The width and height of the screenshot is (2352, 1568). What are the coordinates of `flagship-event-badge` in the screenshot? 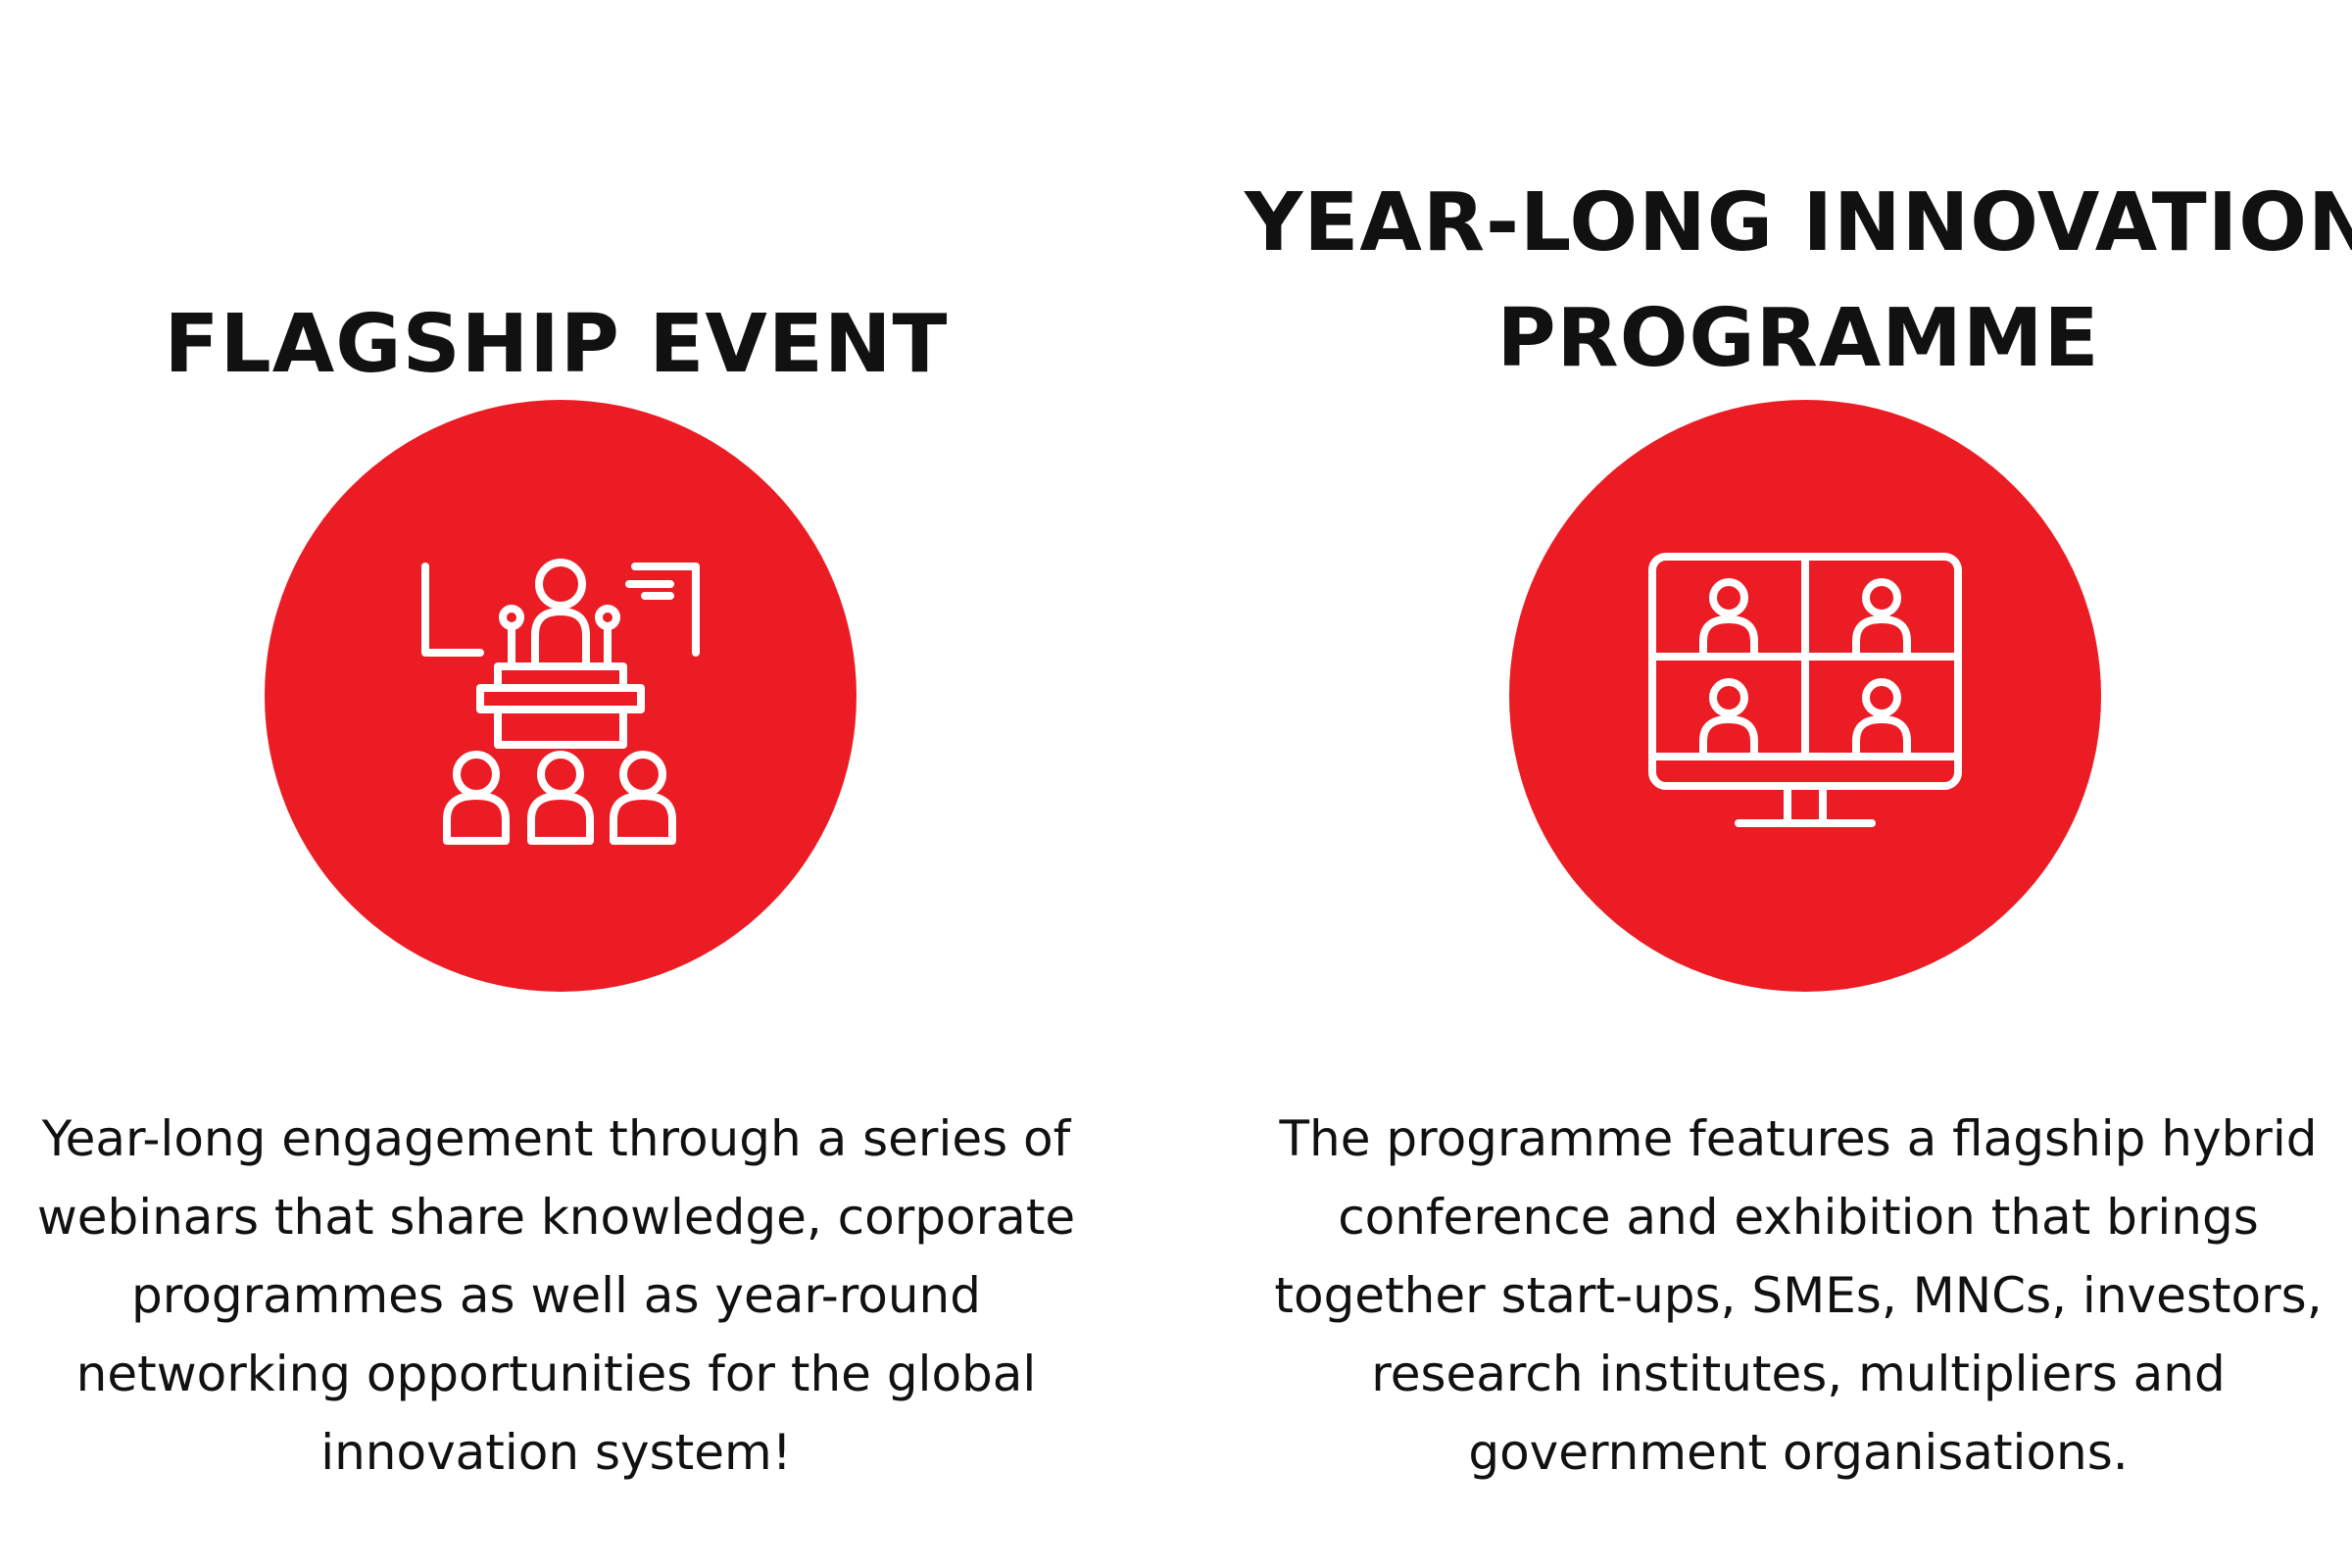 It's located at (561, 696).